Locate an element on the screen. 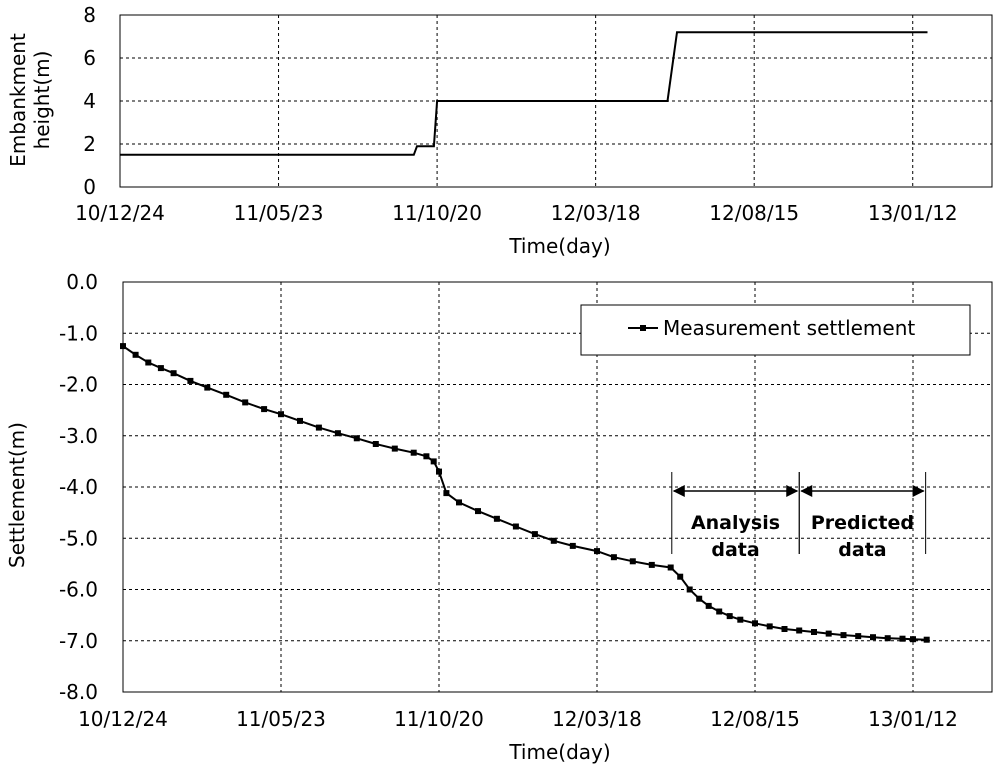 The height and width of the screenshot is (775, 1001). y-tick-label: 6 is located at coordinates (89, 58).